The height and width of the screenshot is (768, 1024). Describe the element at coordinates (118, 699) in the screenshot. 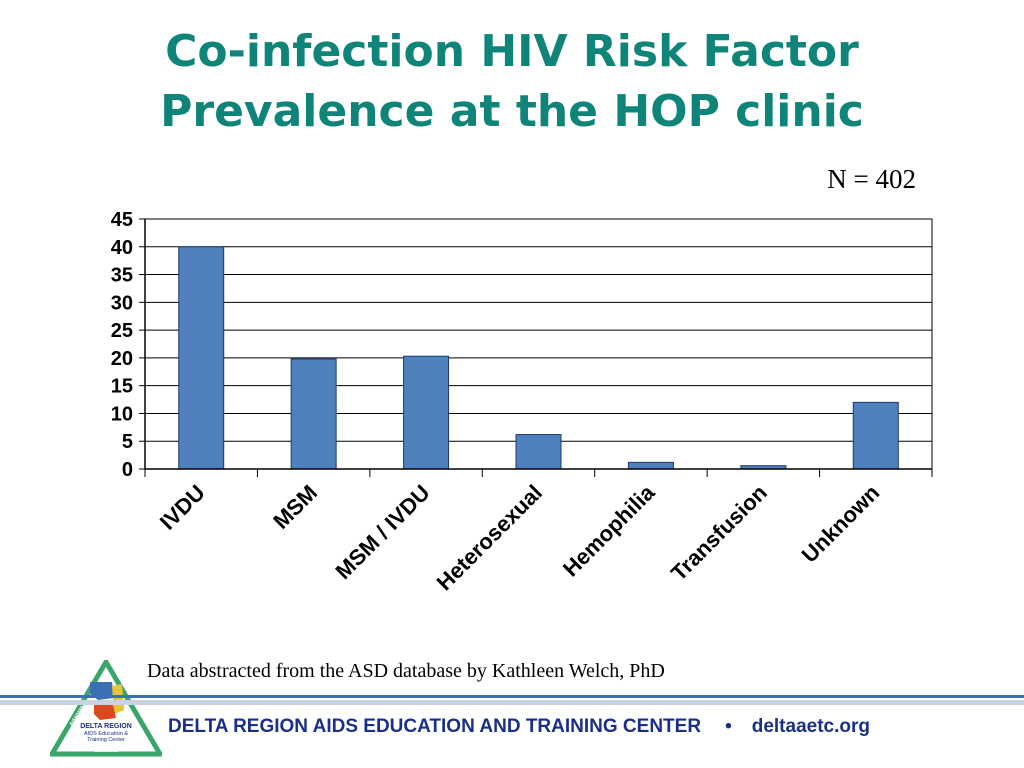

I see `mississippi-shape-icon` at that location.